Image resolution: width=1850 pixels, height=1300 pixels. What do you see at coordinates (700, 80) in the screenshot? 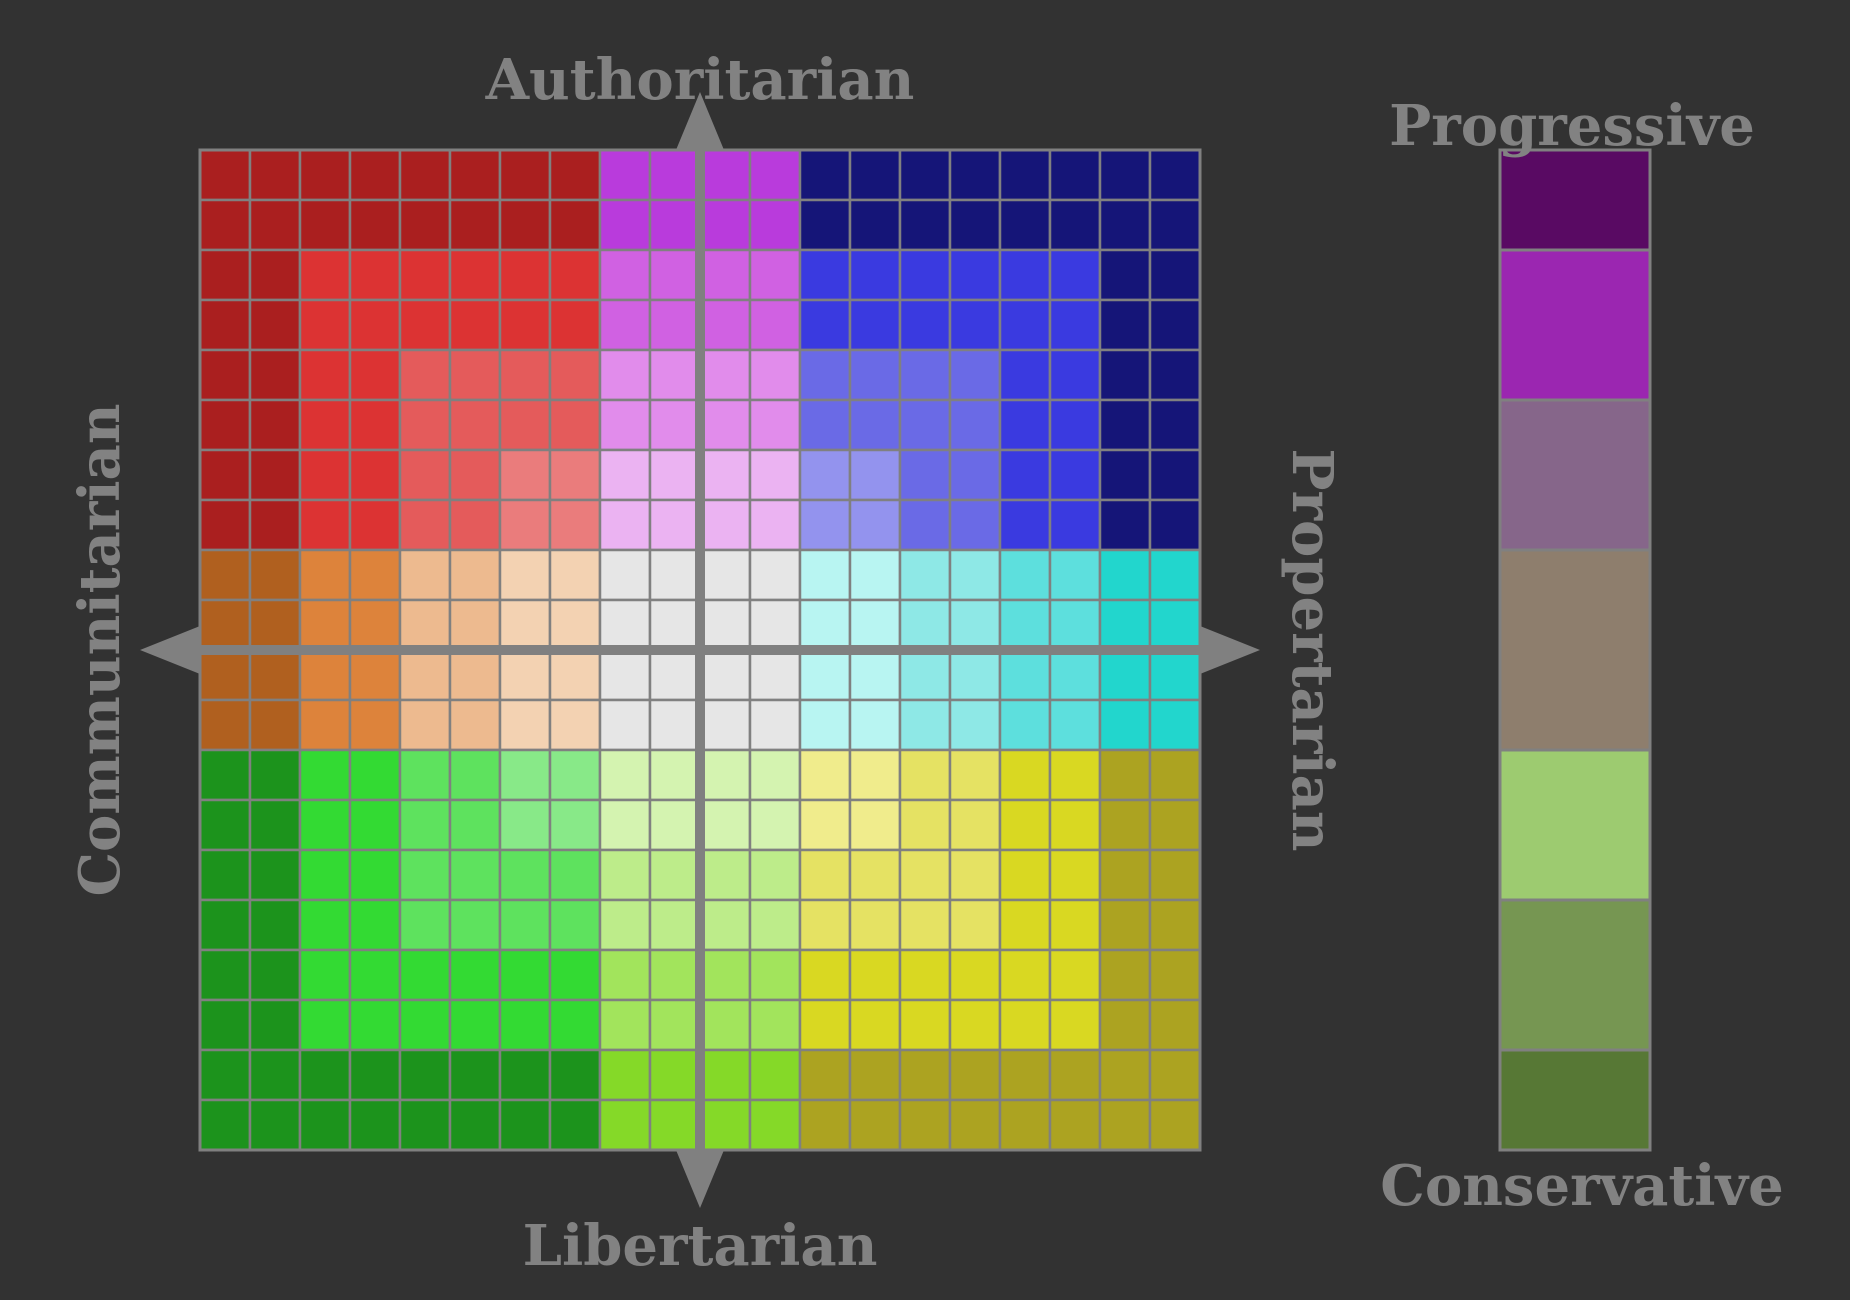
I see `axis-label-top: Authoritarian` at bounding box center [700, 80].